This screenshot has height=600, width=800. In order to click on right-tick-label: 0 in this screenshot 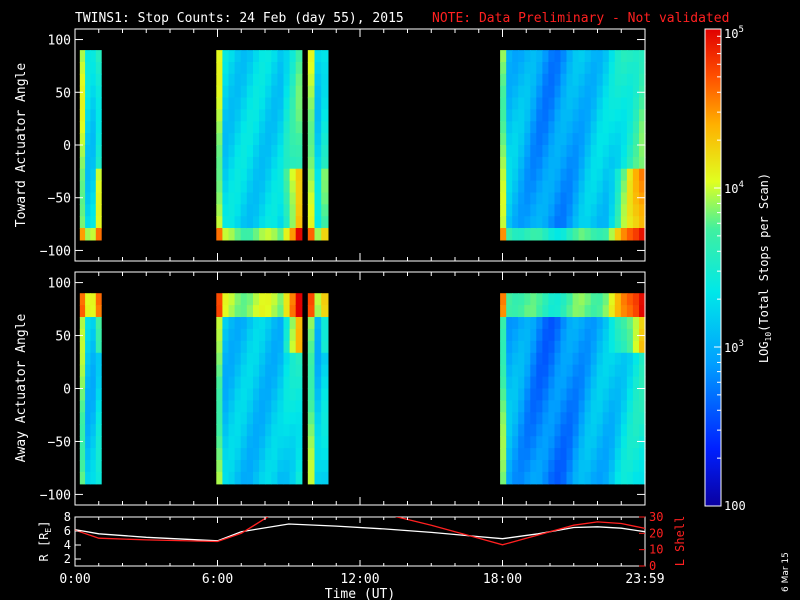, I will do `click(652, 566)`.